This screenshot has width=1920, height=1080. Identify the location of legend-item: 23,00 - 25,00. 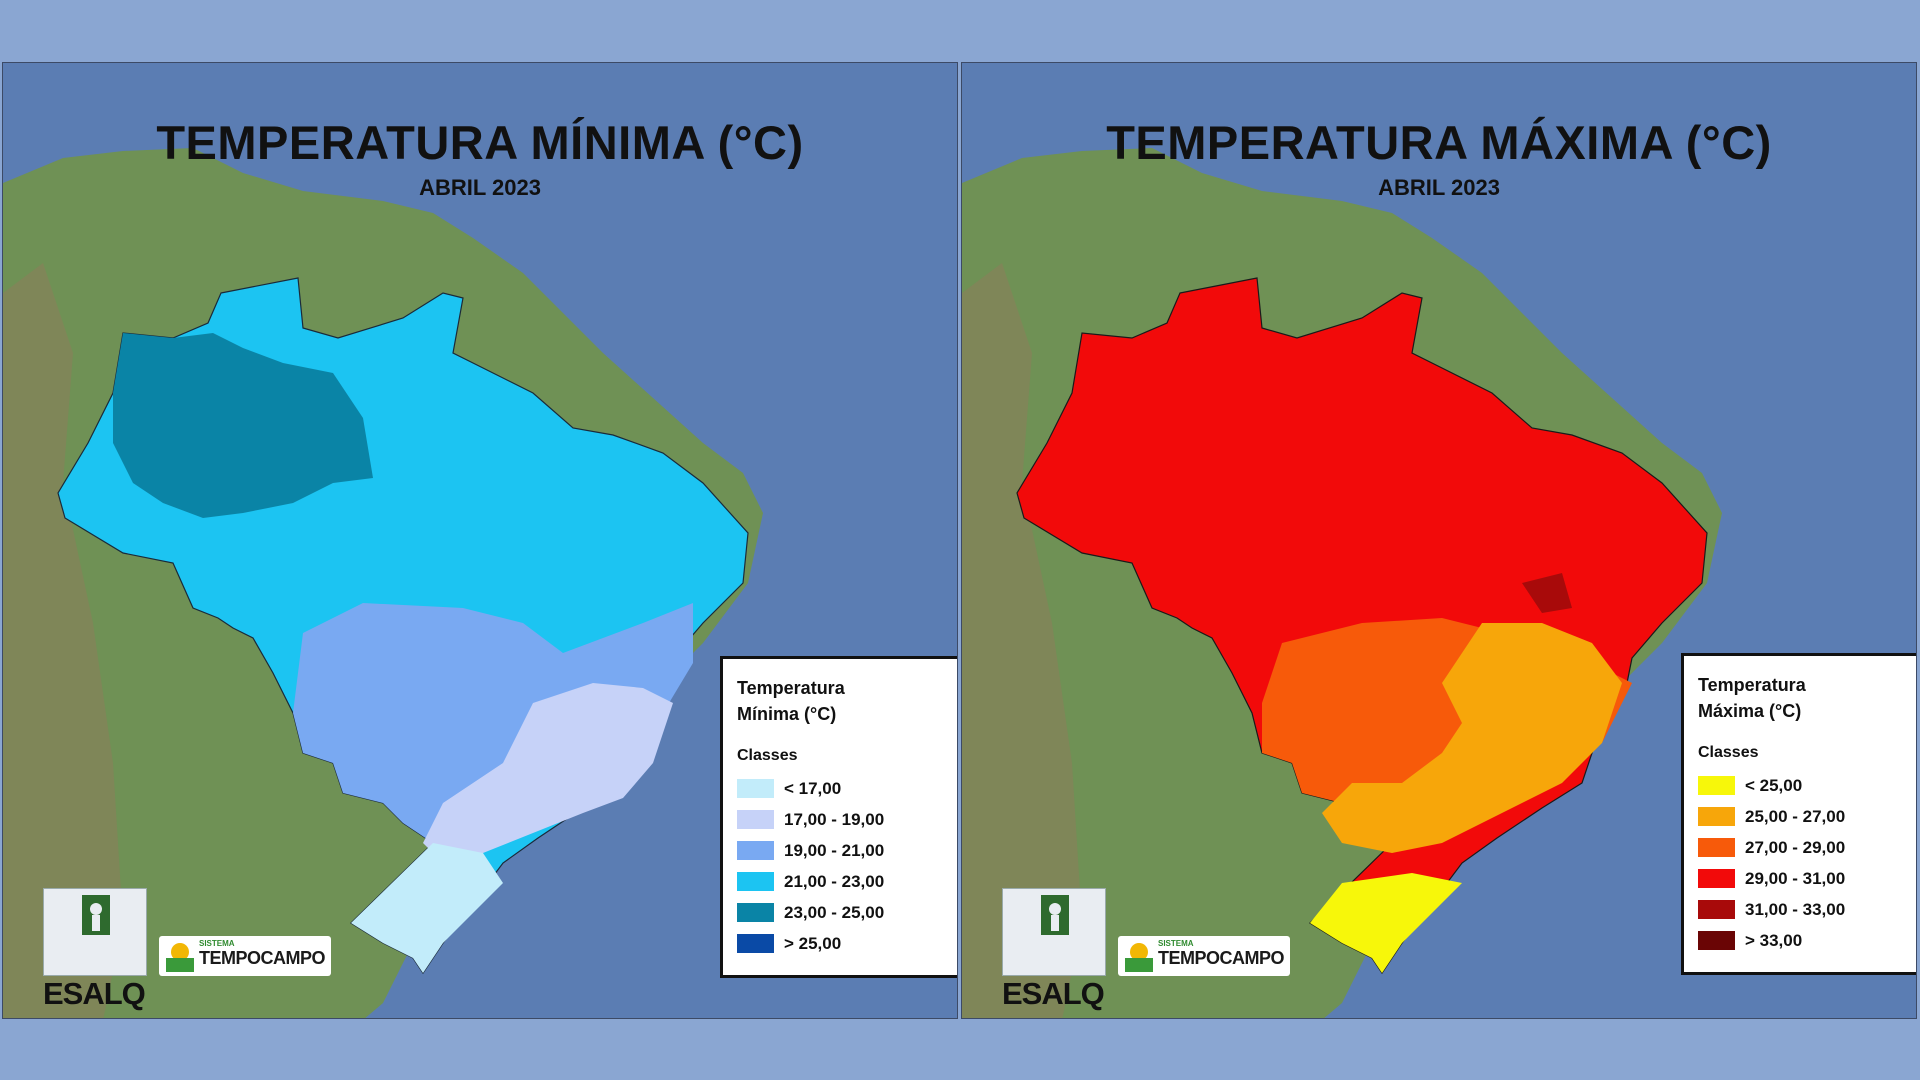
(843, 912).